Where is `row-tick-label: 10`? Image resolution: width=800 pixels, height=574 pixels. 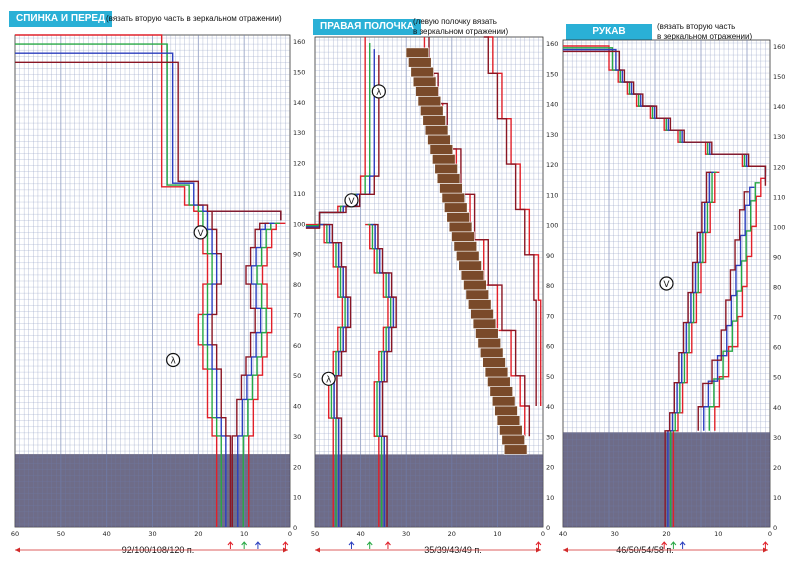
row-tick-label: 10 is located at coordinates (777, 498).